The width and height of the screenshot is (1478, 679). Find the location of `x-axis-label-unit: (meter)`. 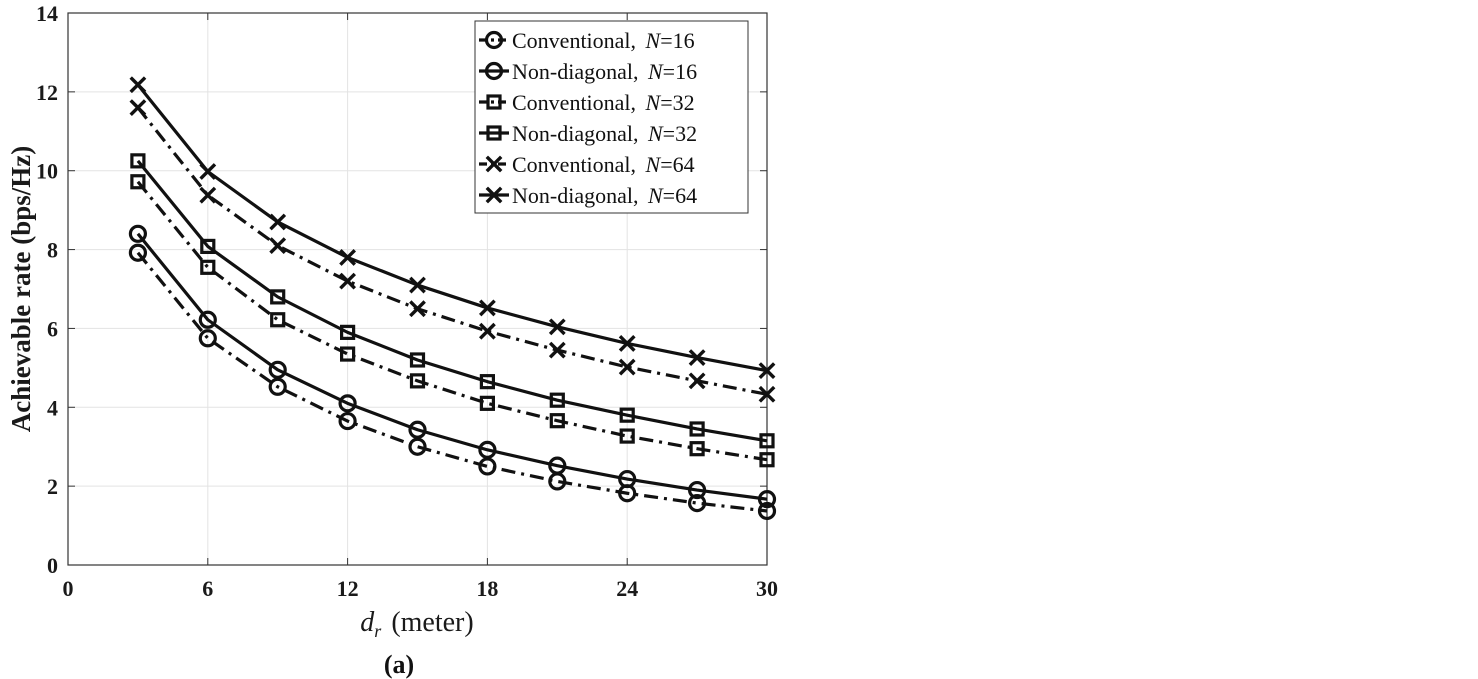

x-axis-label-unit: (meter) is located at coordinates (432, 622).